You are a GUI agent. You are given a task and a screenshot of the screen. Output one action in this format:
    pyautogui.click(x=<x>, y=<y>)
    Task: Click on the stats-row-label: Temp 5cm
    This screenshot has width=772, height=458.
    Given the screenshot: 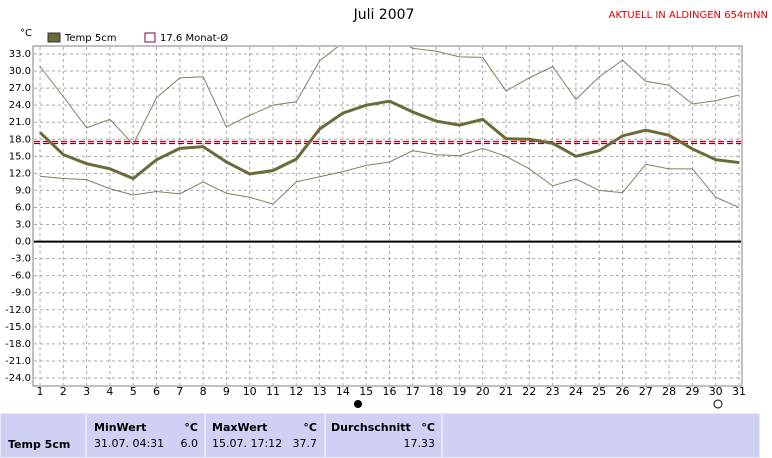 What is the action you would take?
    pyautogui.click(x=39, y=444)
    